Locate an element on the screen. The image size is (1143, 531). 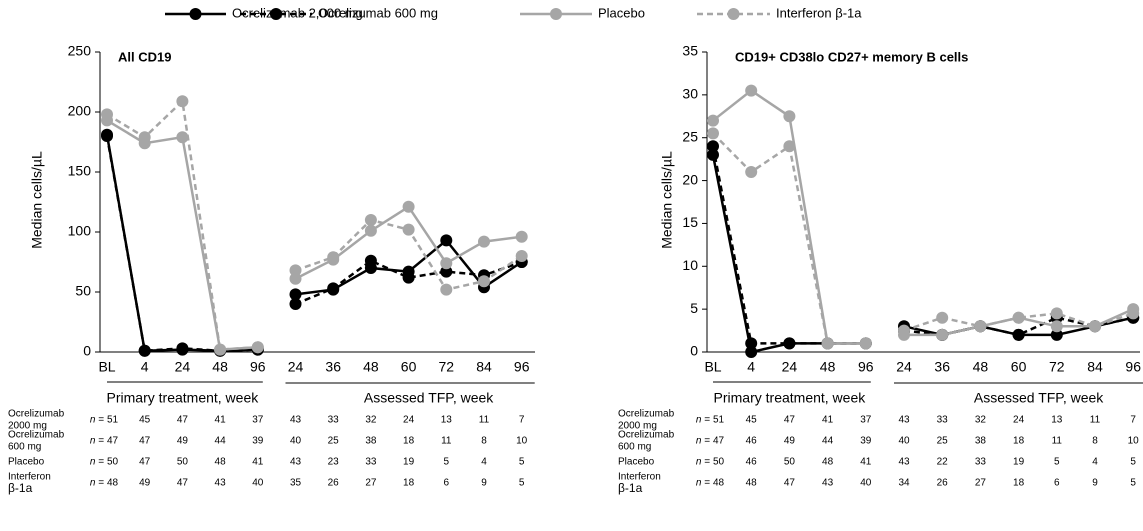
y-tick-label: 35 is located at coordinates (690, 51).